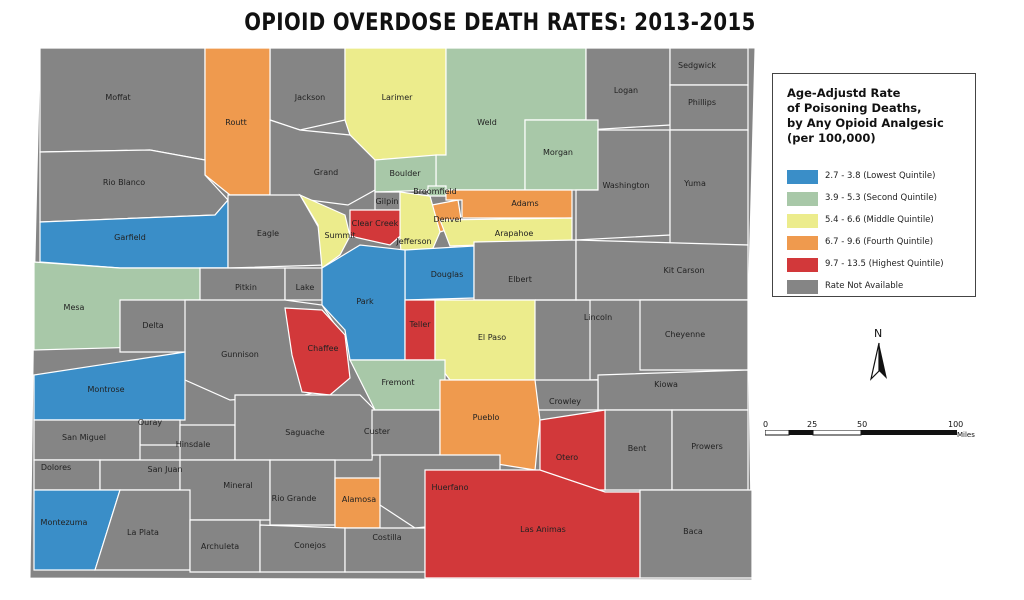 The height and width of the screenshot is (600, 1024). Describe the element at coordinates (339, 235) in the screenshot. I see `county-label: Summit` at that location.